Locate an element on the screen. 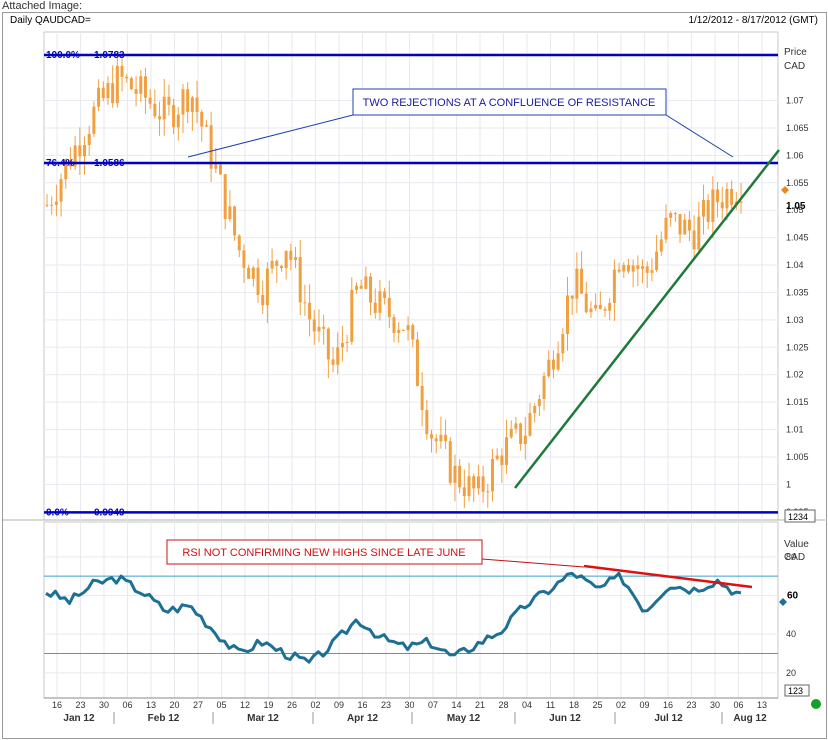 Image resolution: width=828 pixels, height=740 pixels. x-day-label: 14 is located at coordinates (456, 705).